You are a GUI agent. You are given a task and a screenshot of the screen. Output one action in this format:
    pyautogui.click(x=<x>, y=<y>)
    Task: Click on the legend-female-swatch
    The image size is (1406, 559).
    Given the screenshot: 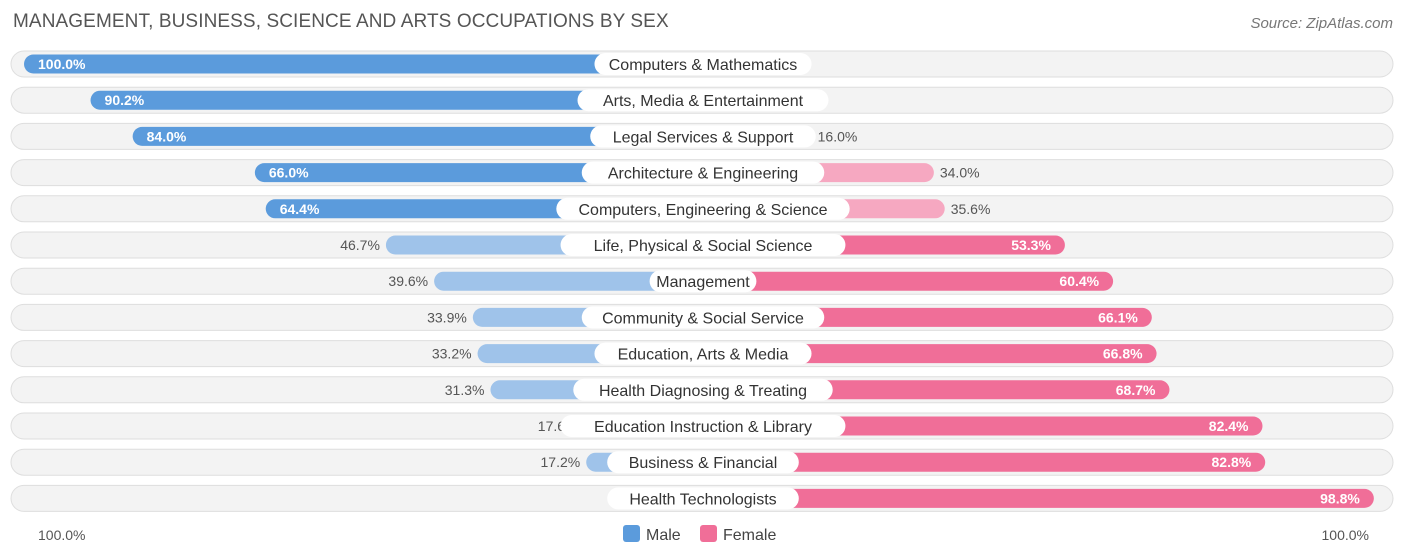 What is the action you would take?
    pyautogui.click(x=708, y=533)
    